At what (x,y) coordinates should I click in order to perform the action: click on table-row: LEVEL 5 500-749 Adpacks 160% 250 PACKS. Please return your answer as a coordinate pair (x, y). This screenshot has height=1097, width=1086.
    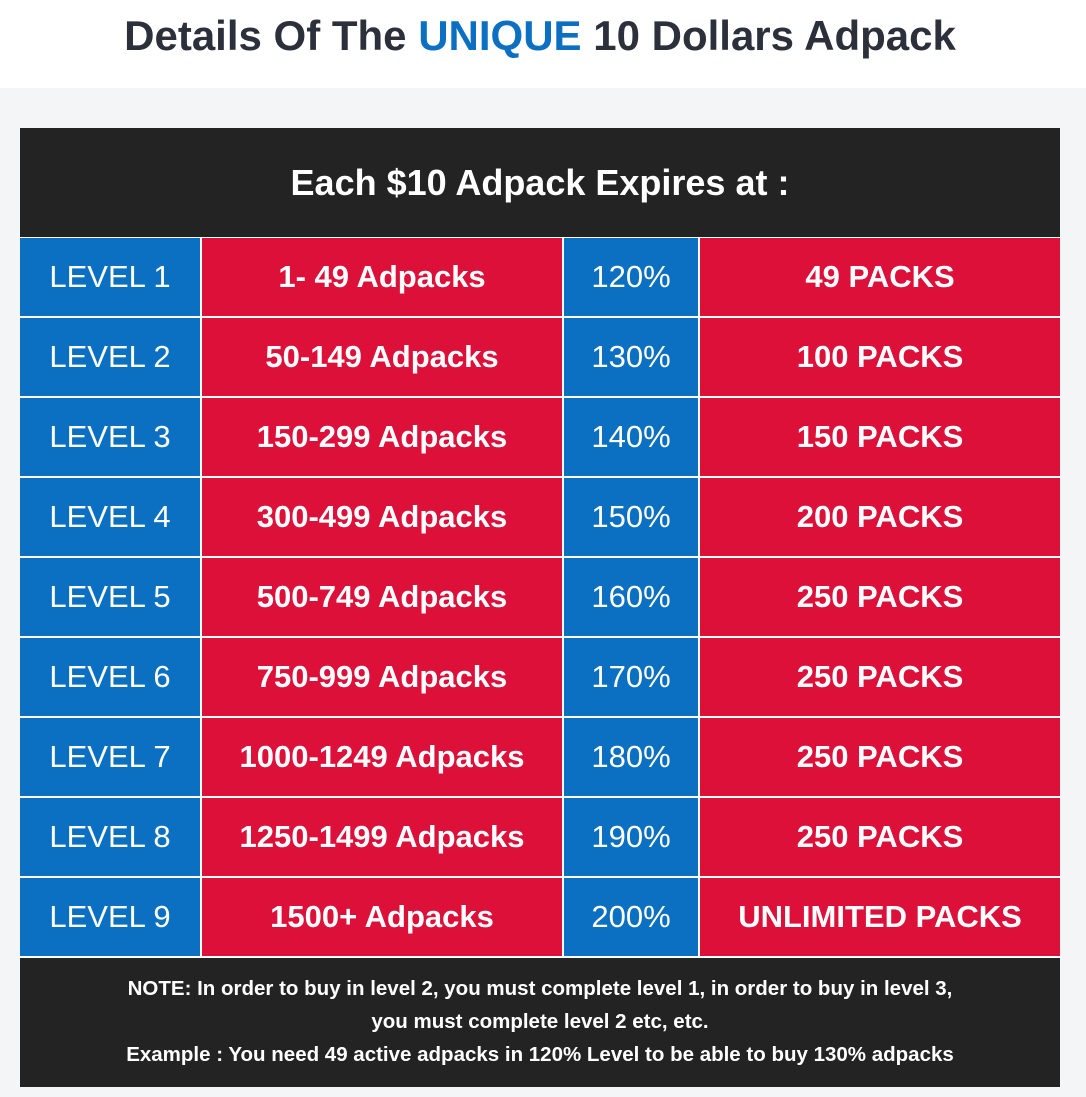
    Looking at the image, I should click on (540, 597).